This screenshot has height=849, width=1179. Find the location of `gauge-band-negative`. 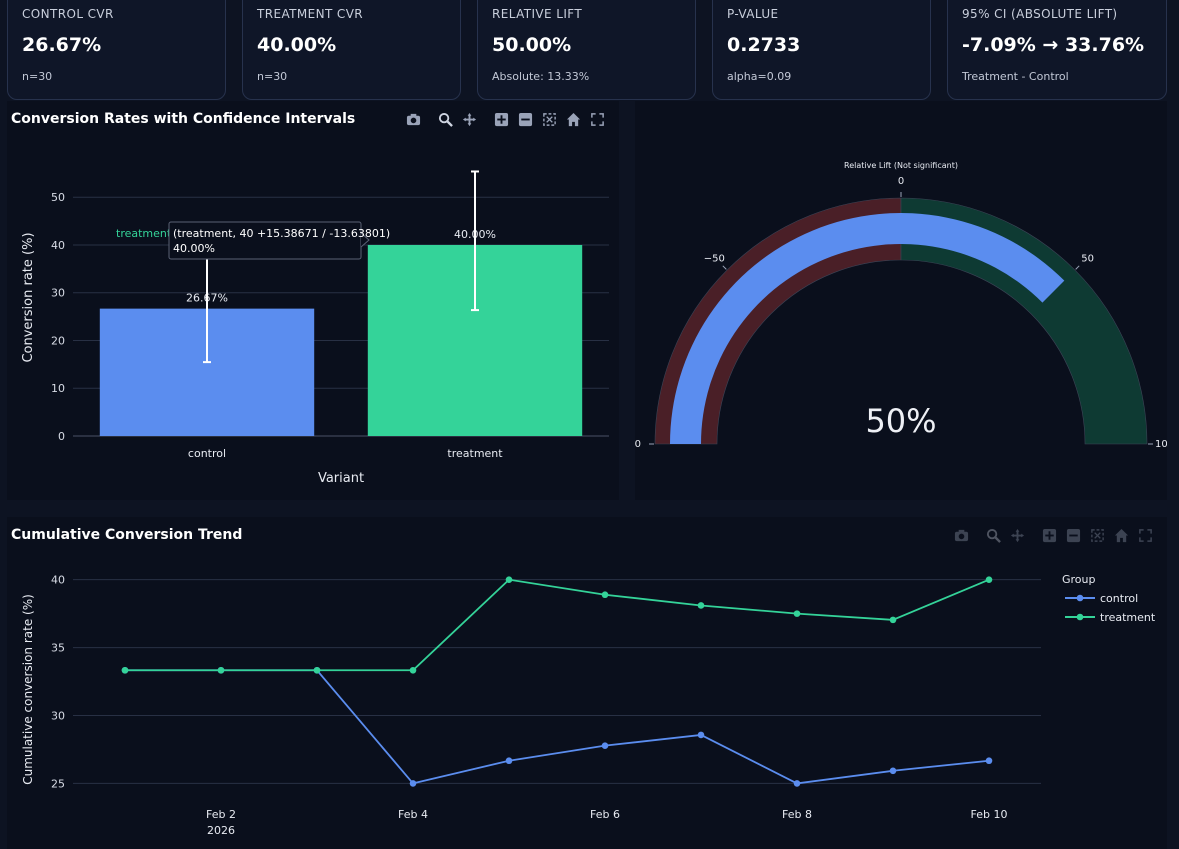

gauge-band-negative is located at coordinates (778, 321).